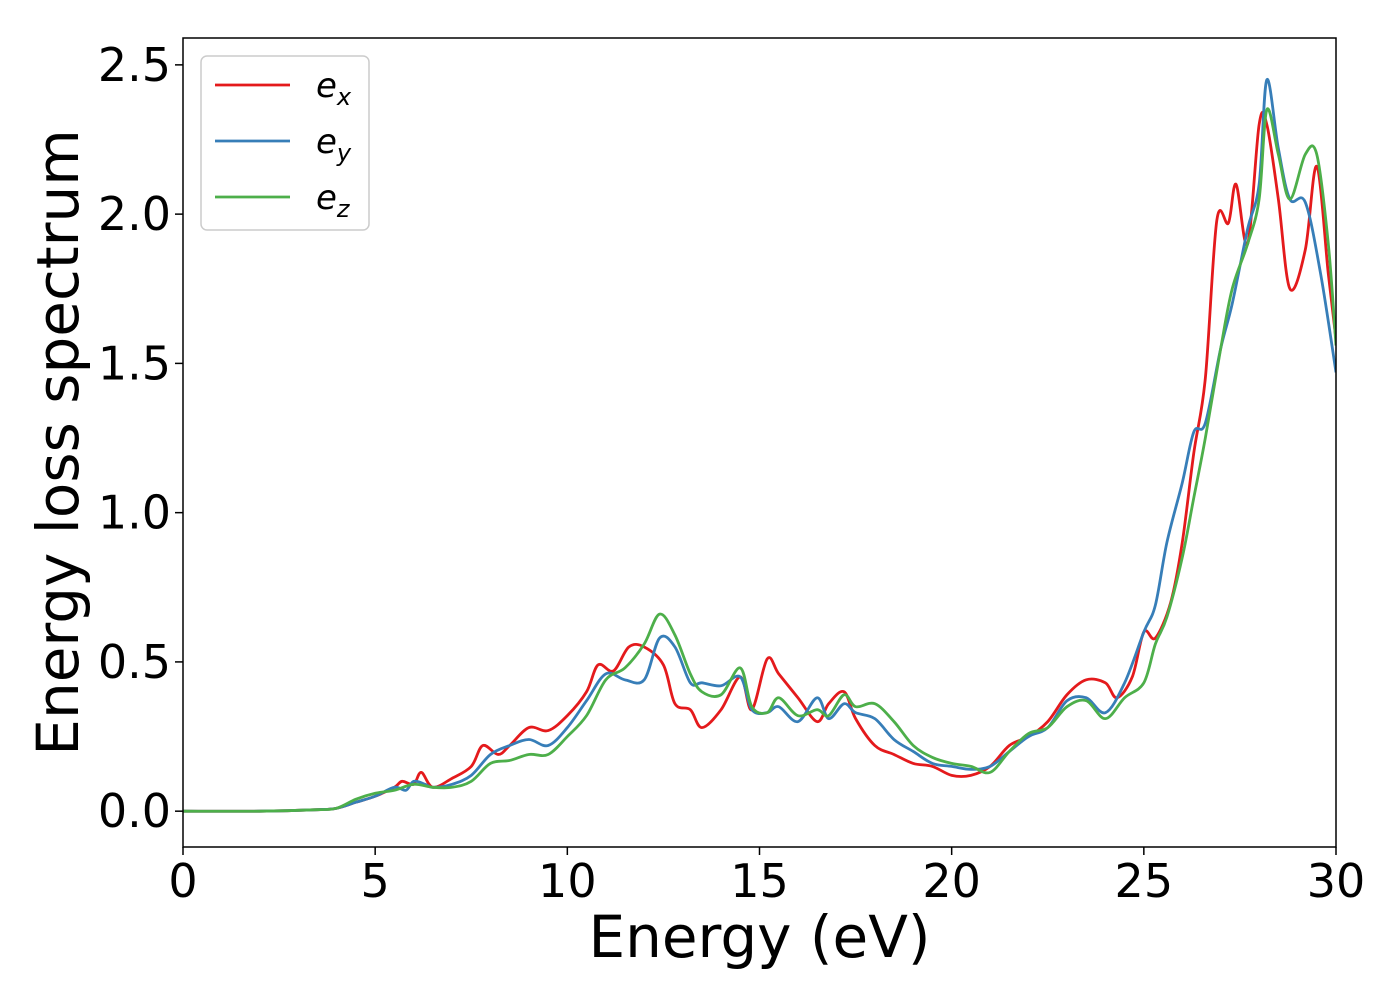 The image size is (1400, 1000). I want to click on legend-box, so click(285, 143).